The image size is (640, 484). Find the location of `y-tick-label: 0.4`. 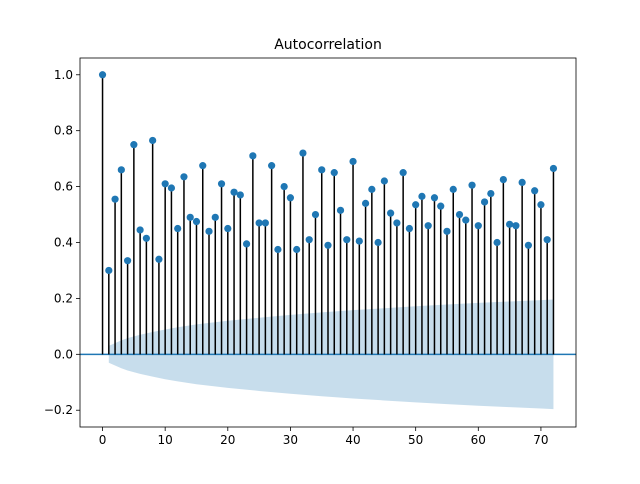

y-tick-label: 0.4 is located at coordinates (63, 243).